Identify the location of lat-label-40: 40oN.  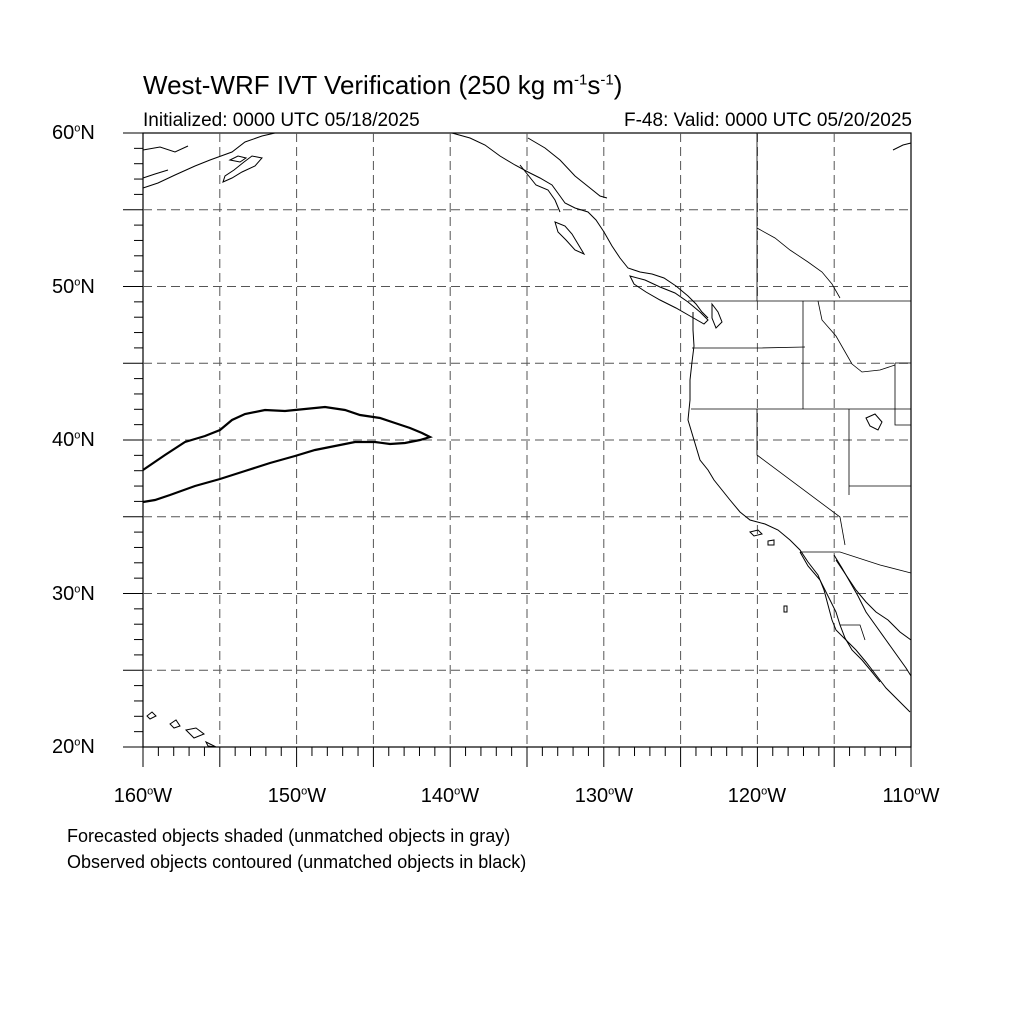
(73, 440).